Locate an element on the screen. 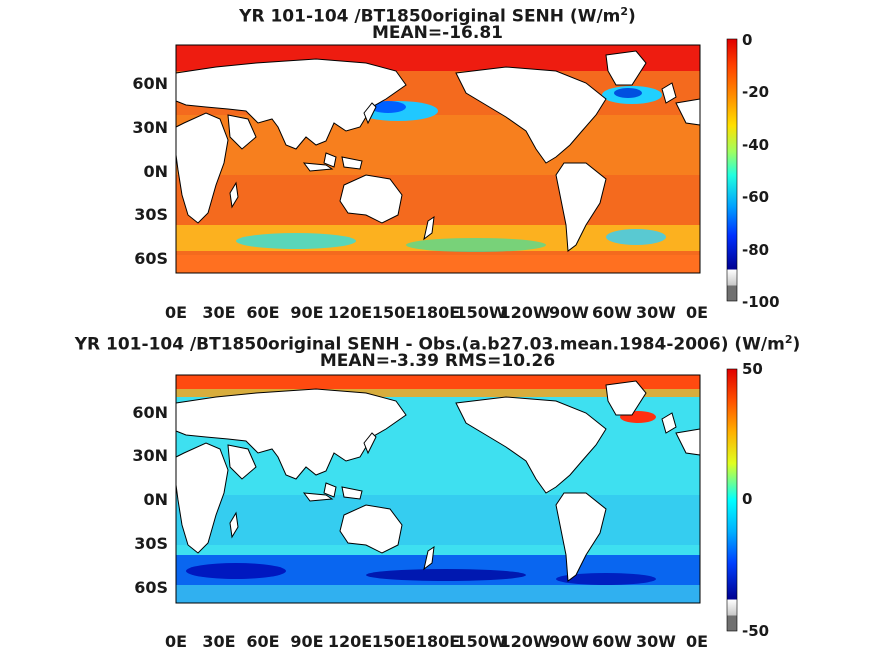 The image size is (875, 656). panel2-lat-60n: 60N is located at coordinates (150, 412).